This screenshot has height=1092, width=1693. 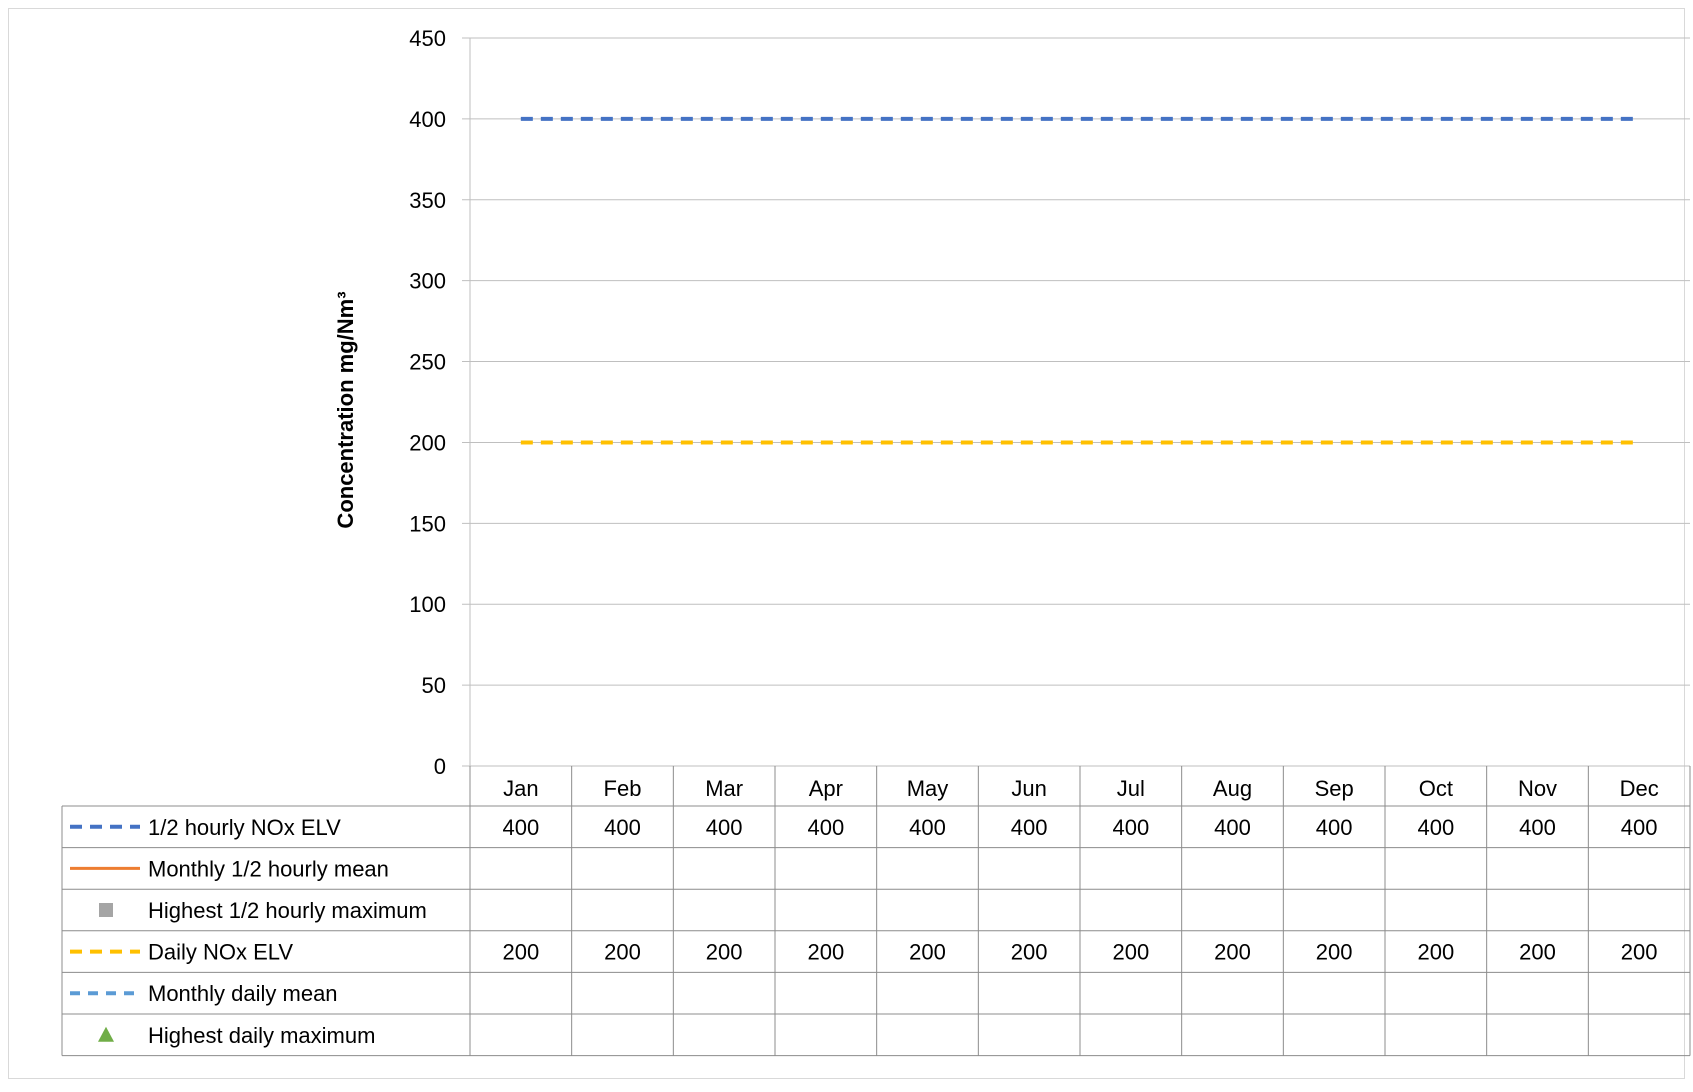 I want to click on table-row-label: Monthly 1/2 hourly mean, so click(x=268, y=868).